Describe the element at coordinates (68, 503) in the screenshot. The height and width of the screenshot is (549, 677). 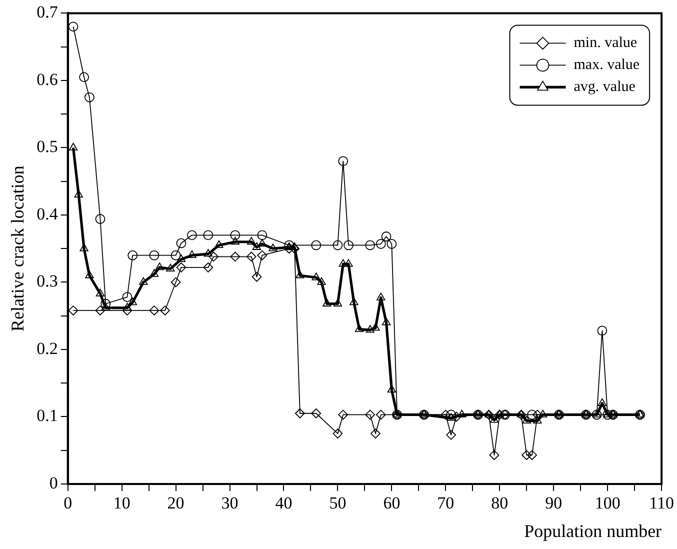
I see `x-tick-label: 0` at that location.